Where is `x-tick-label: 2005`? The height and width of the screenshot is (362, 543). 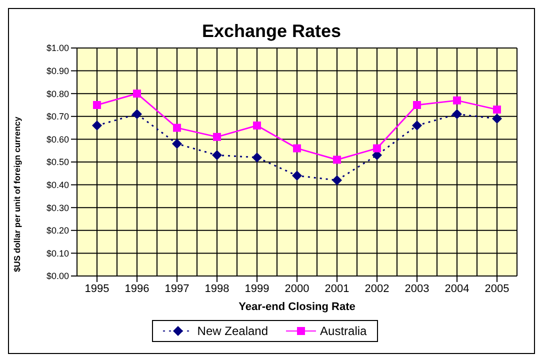
x-tick-label: 2005 is located at coordinates (497, 288).